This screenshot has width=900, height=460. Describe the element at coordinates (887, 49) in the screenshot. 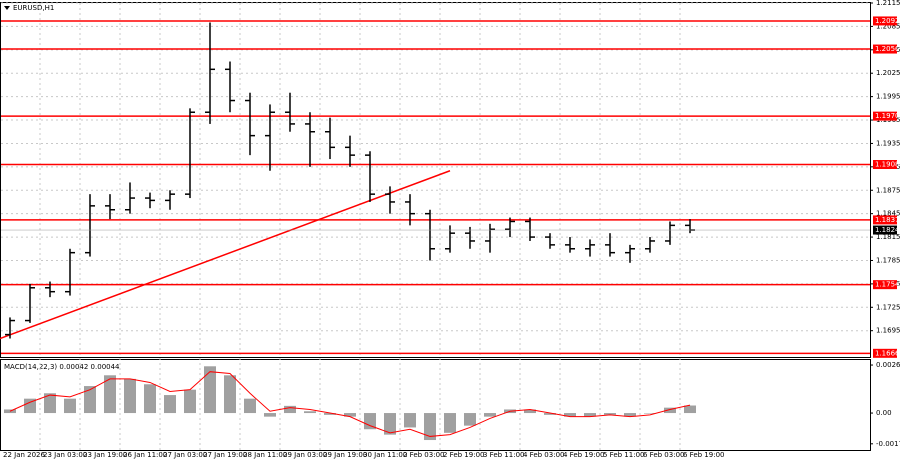

I see `level-label: 1.2056` at that location.